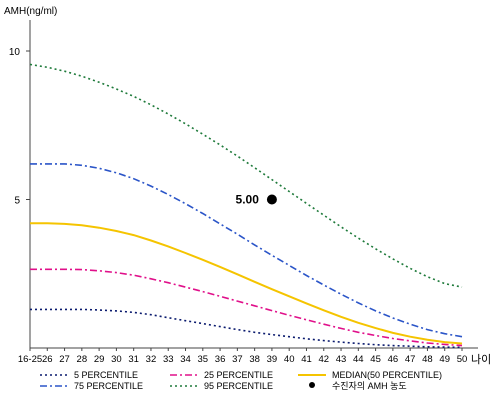 The height and width of the screenshot is (405, 500). Describe the element at coordinates (185, 359) in the screenshot. I see `x-tick-label-34: 34` at that location.